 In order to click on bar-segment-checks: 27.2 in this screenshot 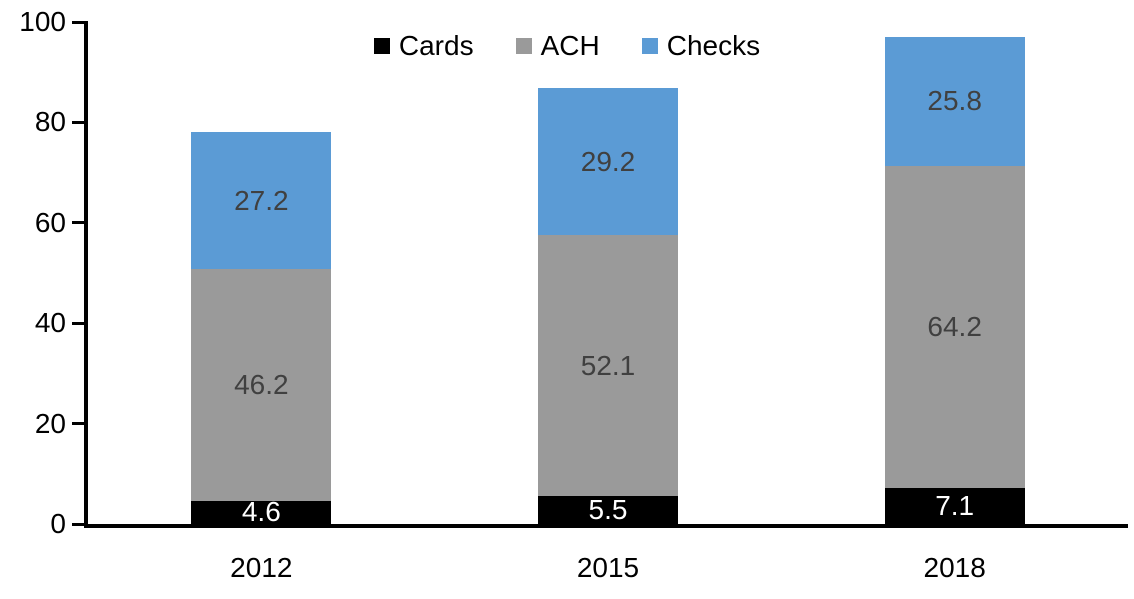, I will do `click(261, 200)`.